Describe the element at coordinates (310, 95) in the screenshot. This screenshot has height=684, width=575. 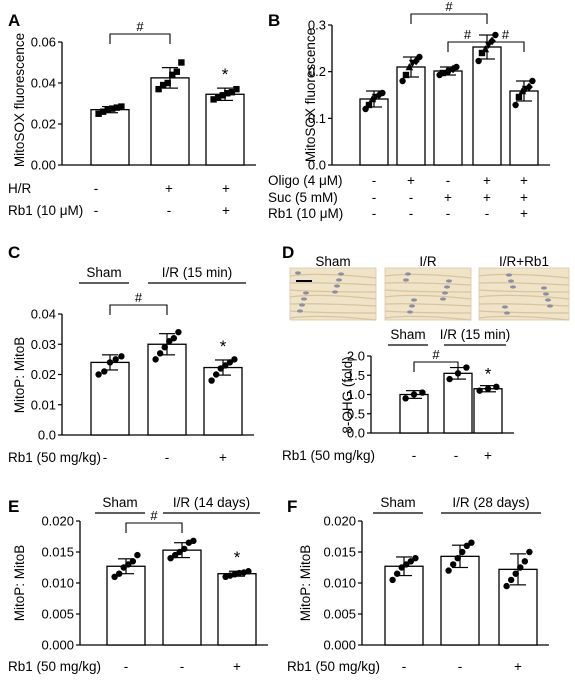
I see `y-axis-label: MitoSOX fluorescence` at that location.